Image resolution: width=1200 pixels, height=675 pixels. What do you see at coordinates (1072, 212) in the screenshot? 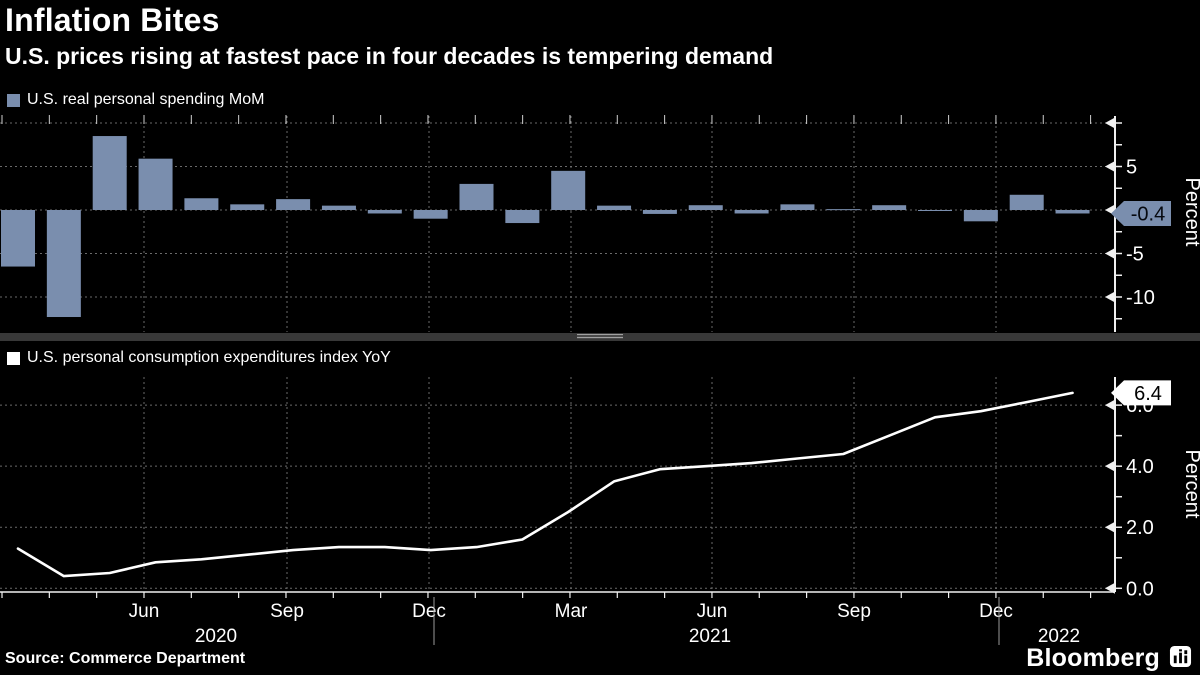
I see `bar-Feb-2022` at bounding box center [1072, 212].